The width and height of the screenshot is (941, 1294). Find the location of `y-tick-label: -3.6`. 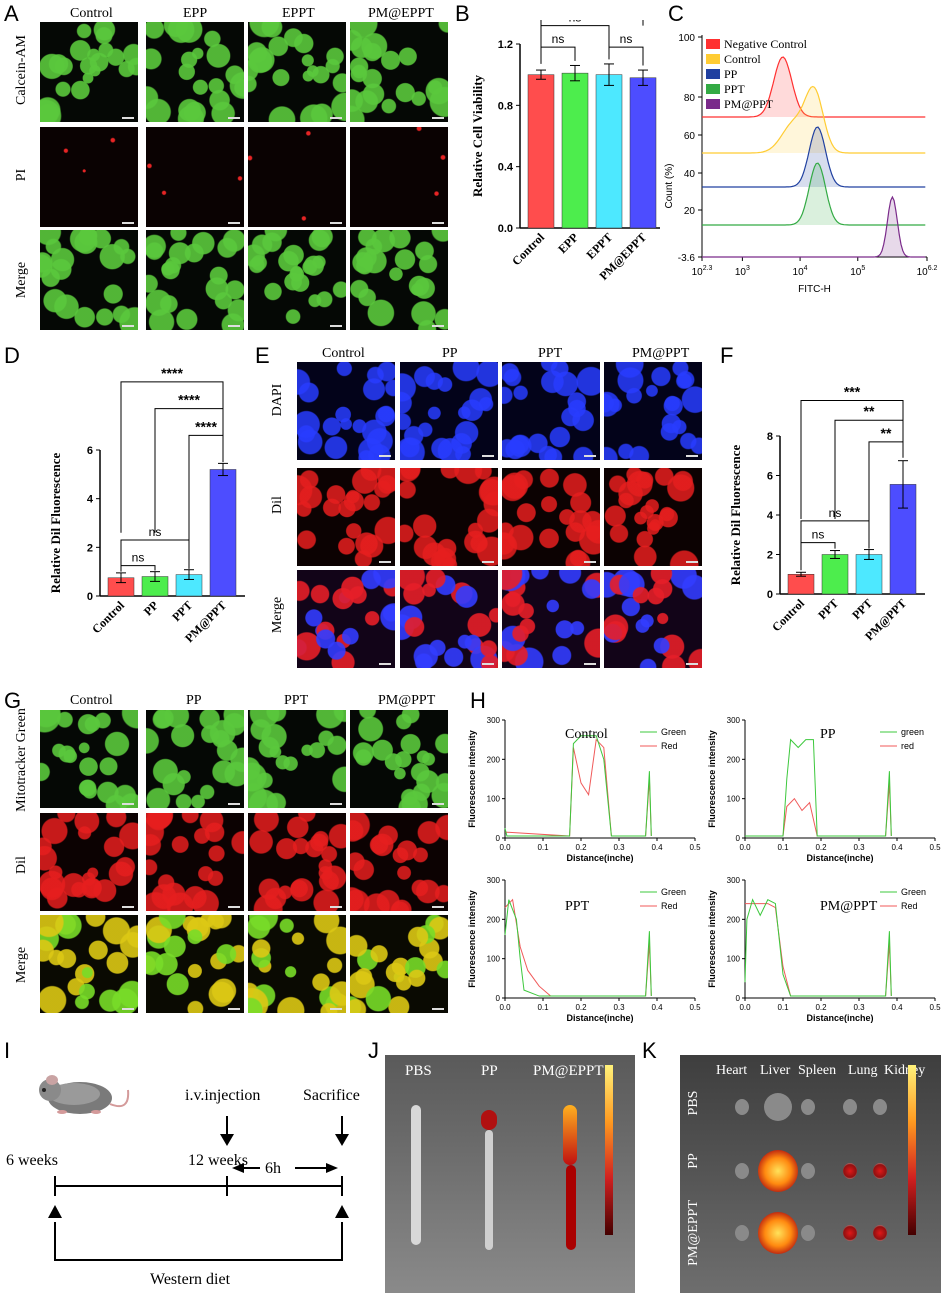

y-tick-label: -3.6 is located at coordinates (687, 258).